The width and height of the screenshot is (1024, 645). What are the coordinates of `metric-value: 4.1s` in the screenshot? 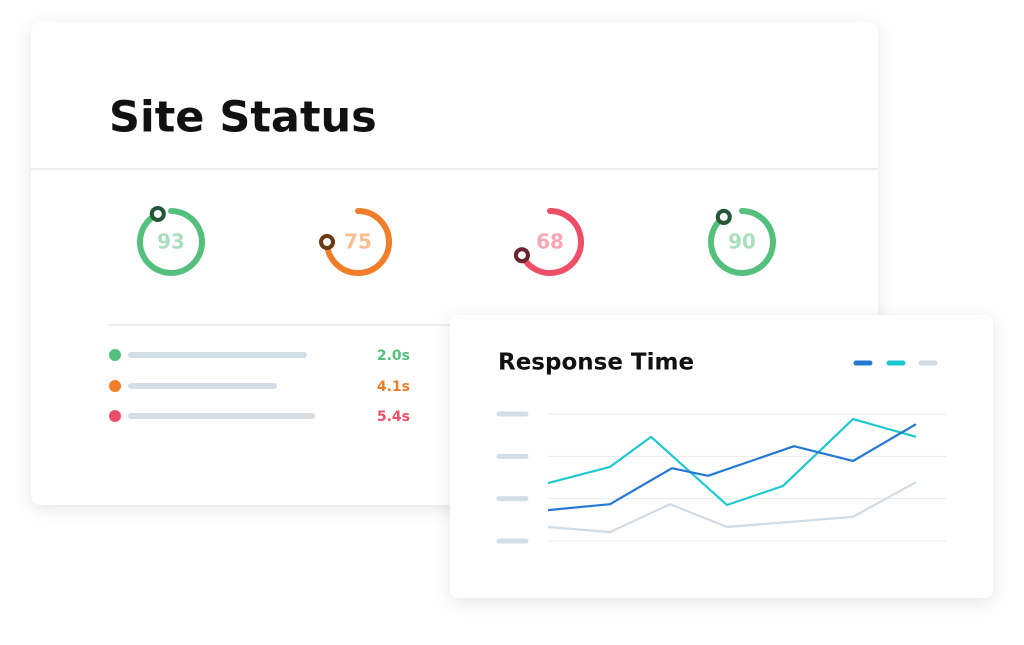 It's located at (393, 387).